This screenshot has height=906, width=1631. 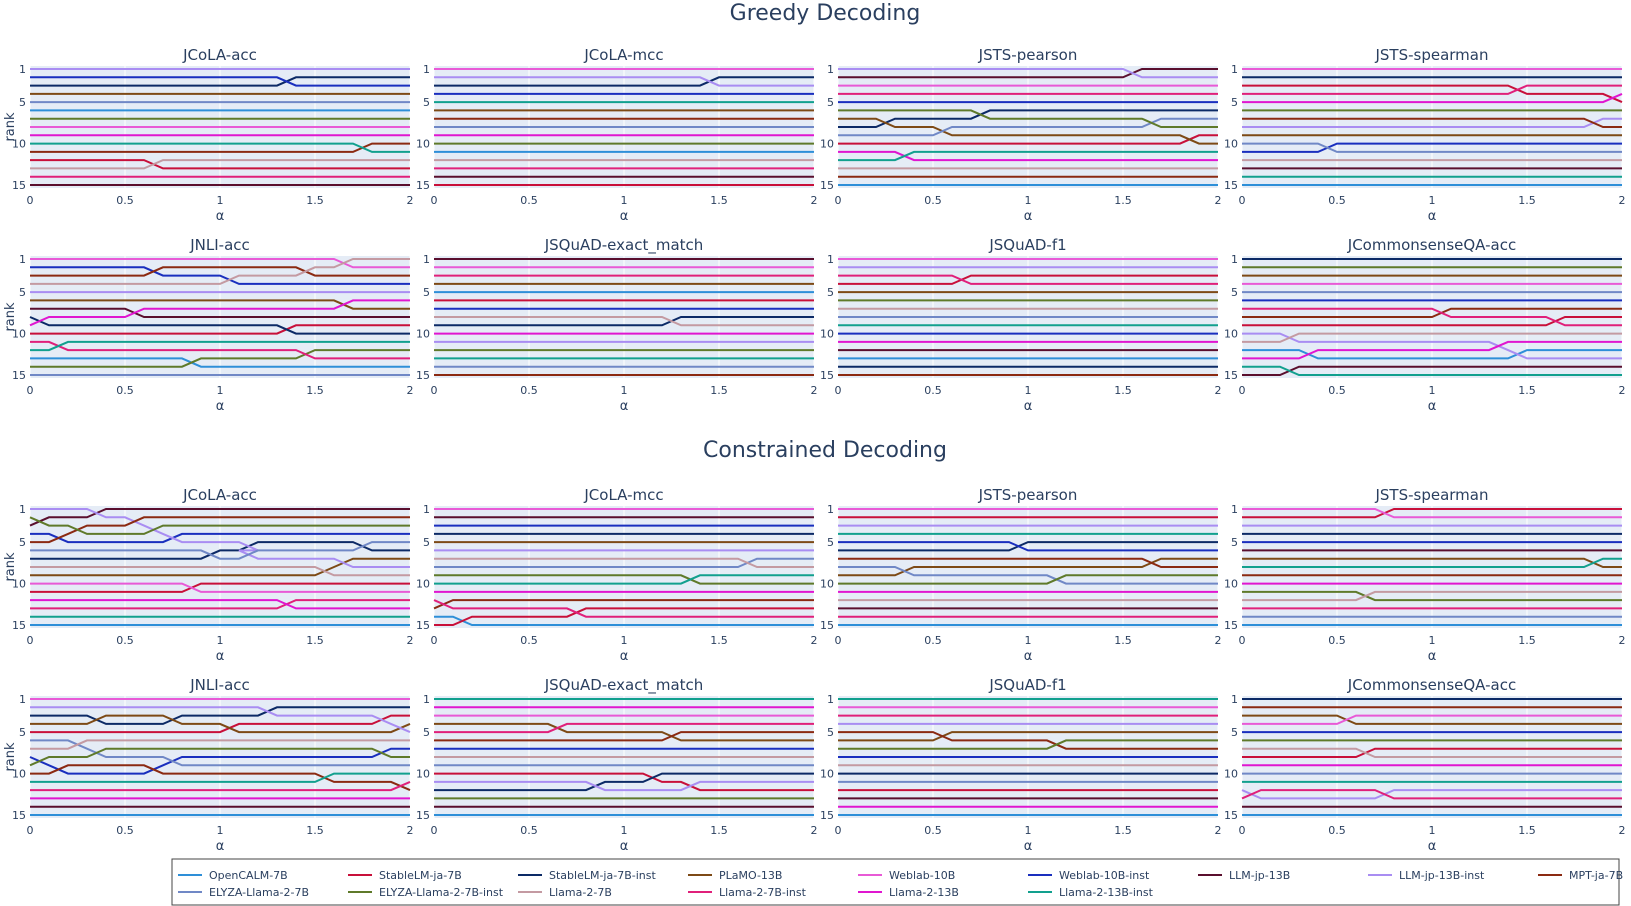 What do you see at coordinates (243, 892) in the screenshot?
I see `legend-item: ELYZA-Llama-2-7B` at bounding box center [243, 892].